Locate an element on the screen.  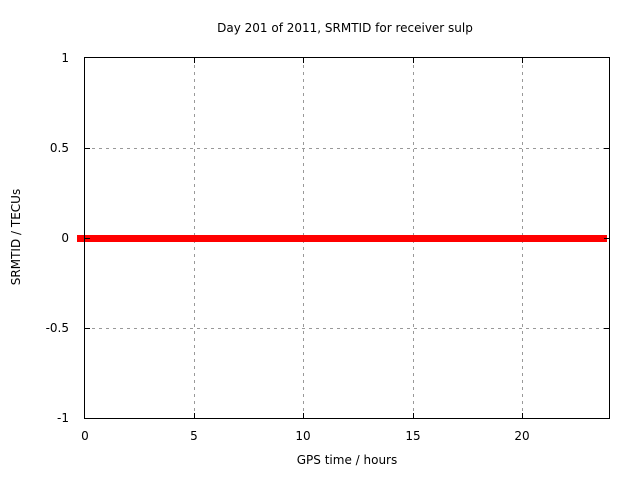
x-tick-label: 15 is located at coordinates (413, 436).